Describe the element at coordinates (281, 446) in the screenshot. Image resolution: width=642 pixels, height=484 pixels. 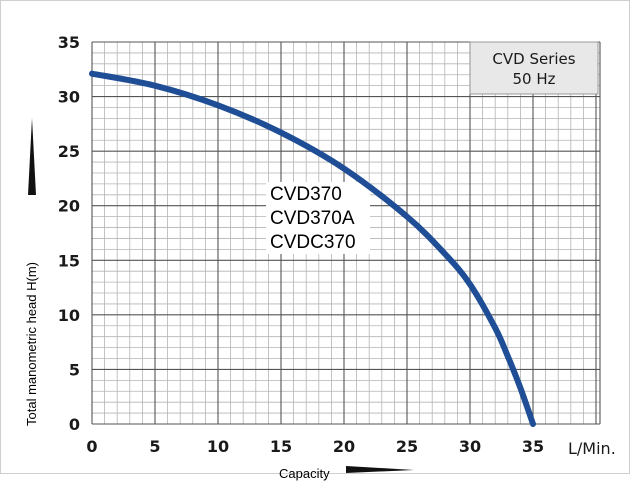
I see `x-tick-label: 15` at that location.